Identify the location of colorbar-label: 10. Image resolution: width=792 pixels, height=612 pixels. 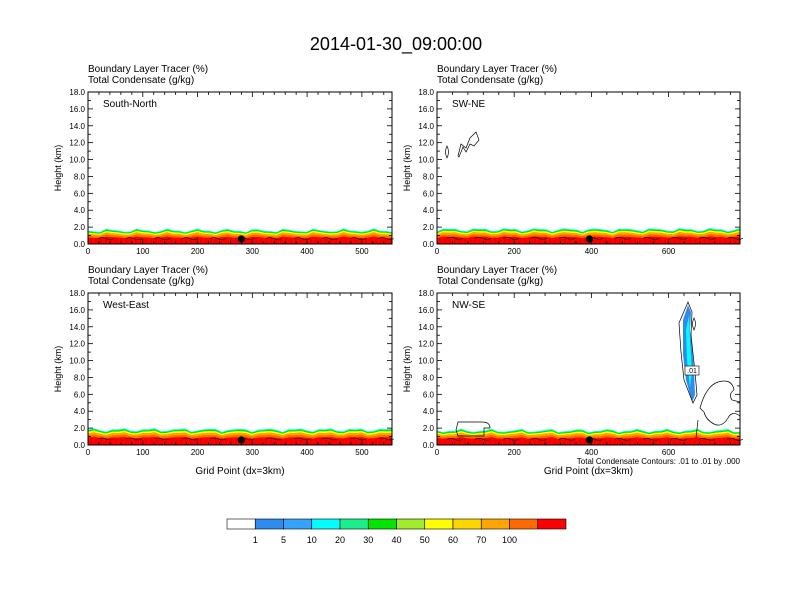
(312, 540).